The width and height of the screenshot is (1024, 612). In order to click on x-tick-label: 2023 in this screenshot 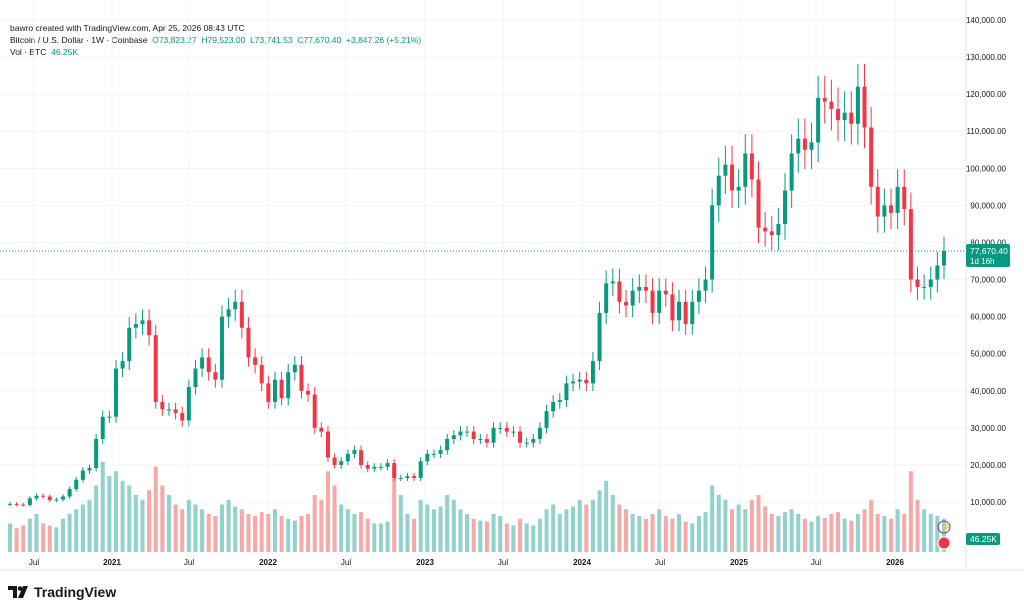, I will do `click(425, 562)`.